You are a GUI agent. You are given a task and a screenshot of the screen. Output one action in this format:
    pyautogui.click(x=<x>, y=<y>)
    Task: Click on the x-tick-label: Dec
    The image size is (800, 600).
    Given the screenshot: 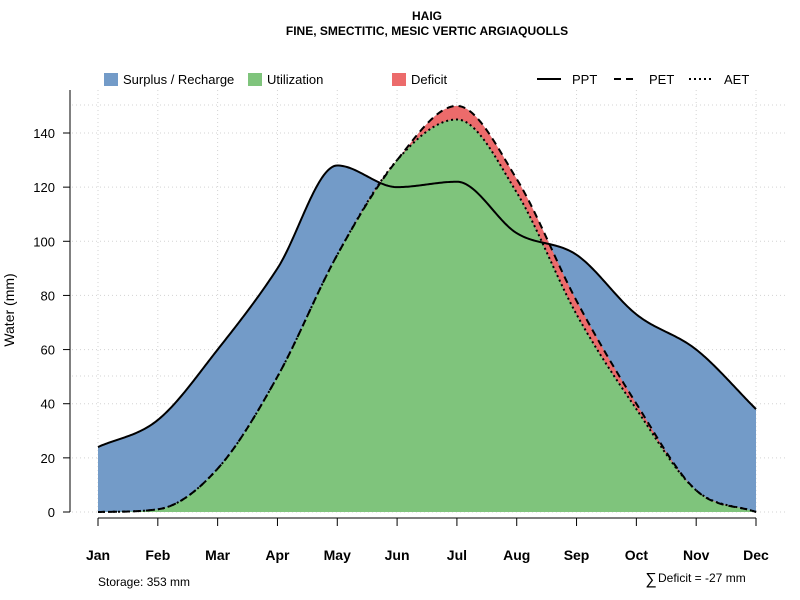 What is the action you would take?
    pyautogui.click(x=756, y=555)
    